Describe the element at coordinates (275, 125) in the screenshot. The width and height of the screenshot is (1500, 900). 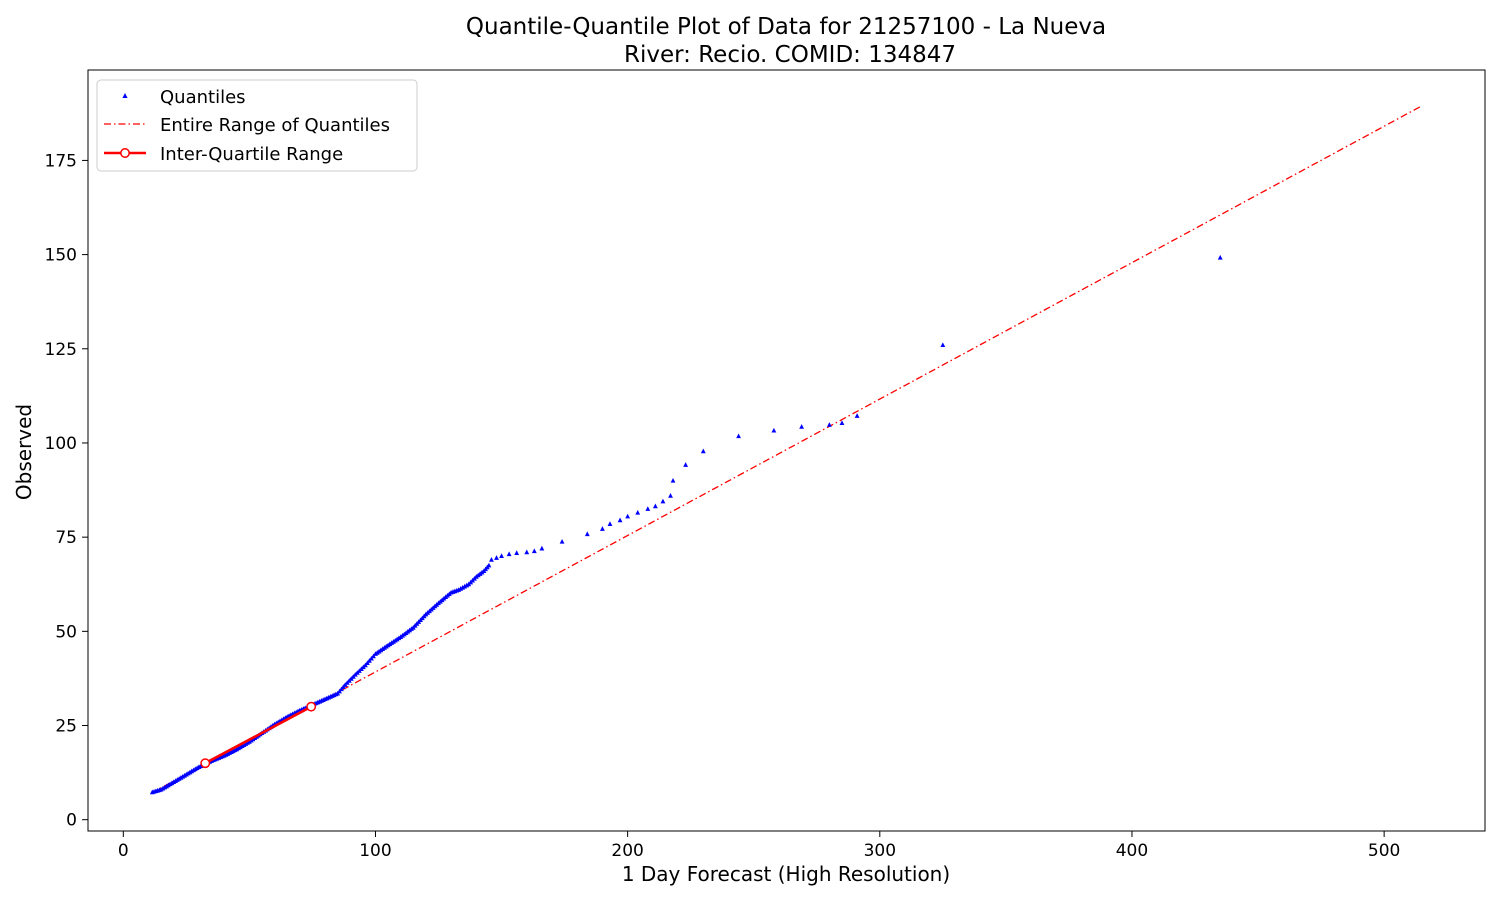
I see `legend-entire-range-label: Entire Range of Quantiles` at that location.